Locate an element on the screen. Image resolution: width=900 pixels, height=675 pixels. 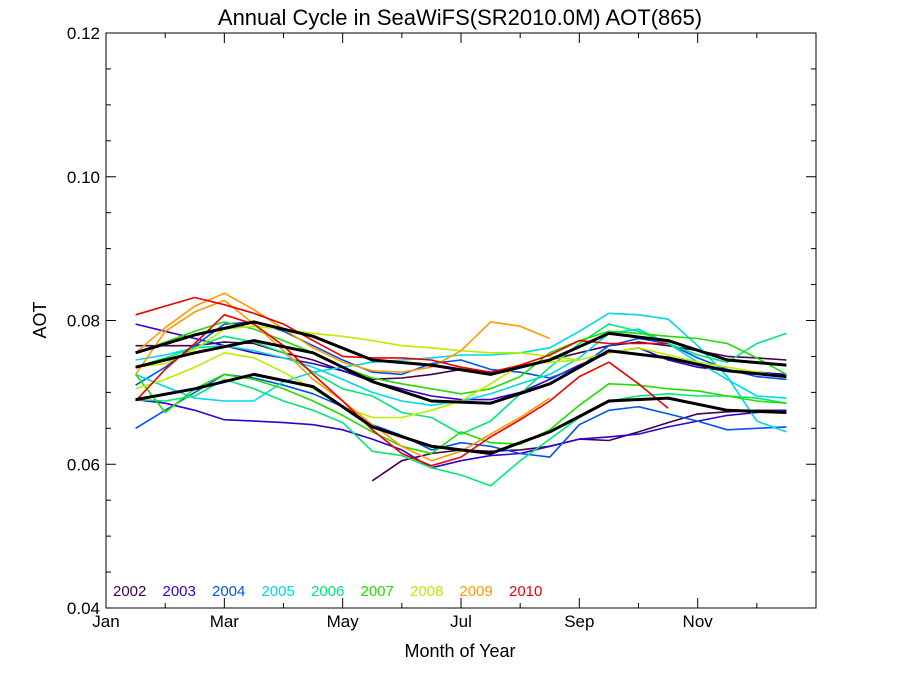
y-tick-labels: 0.04 0.06 0.08 0.10 0.12 is located at coordinates (83, 321).